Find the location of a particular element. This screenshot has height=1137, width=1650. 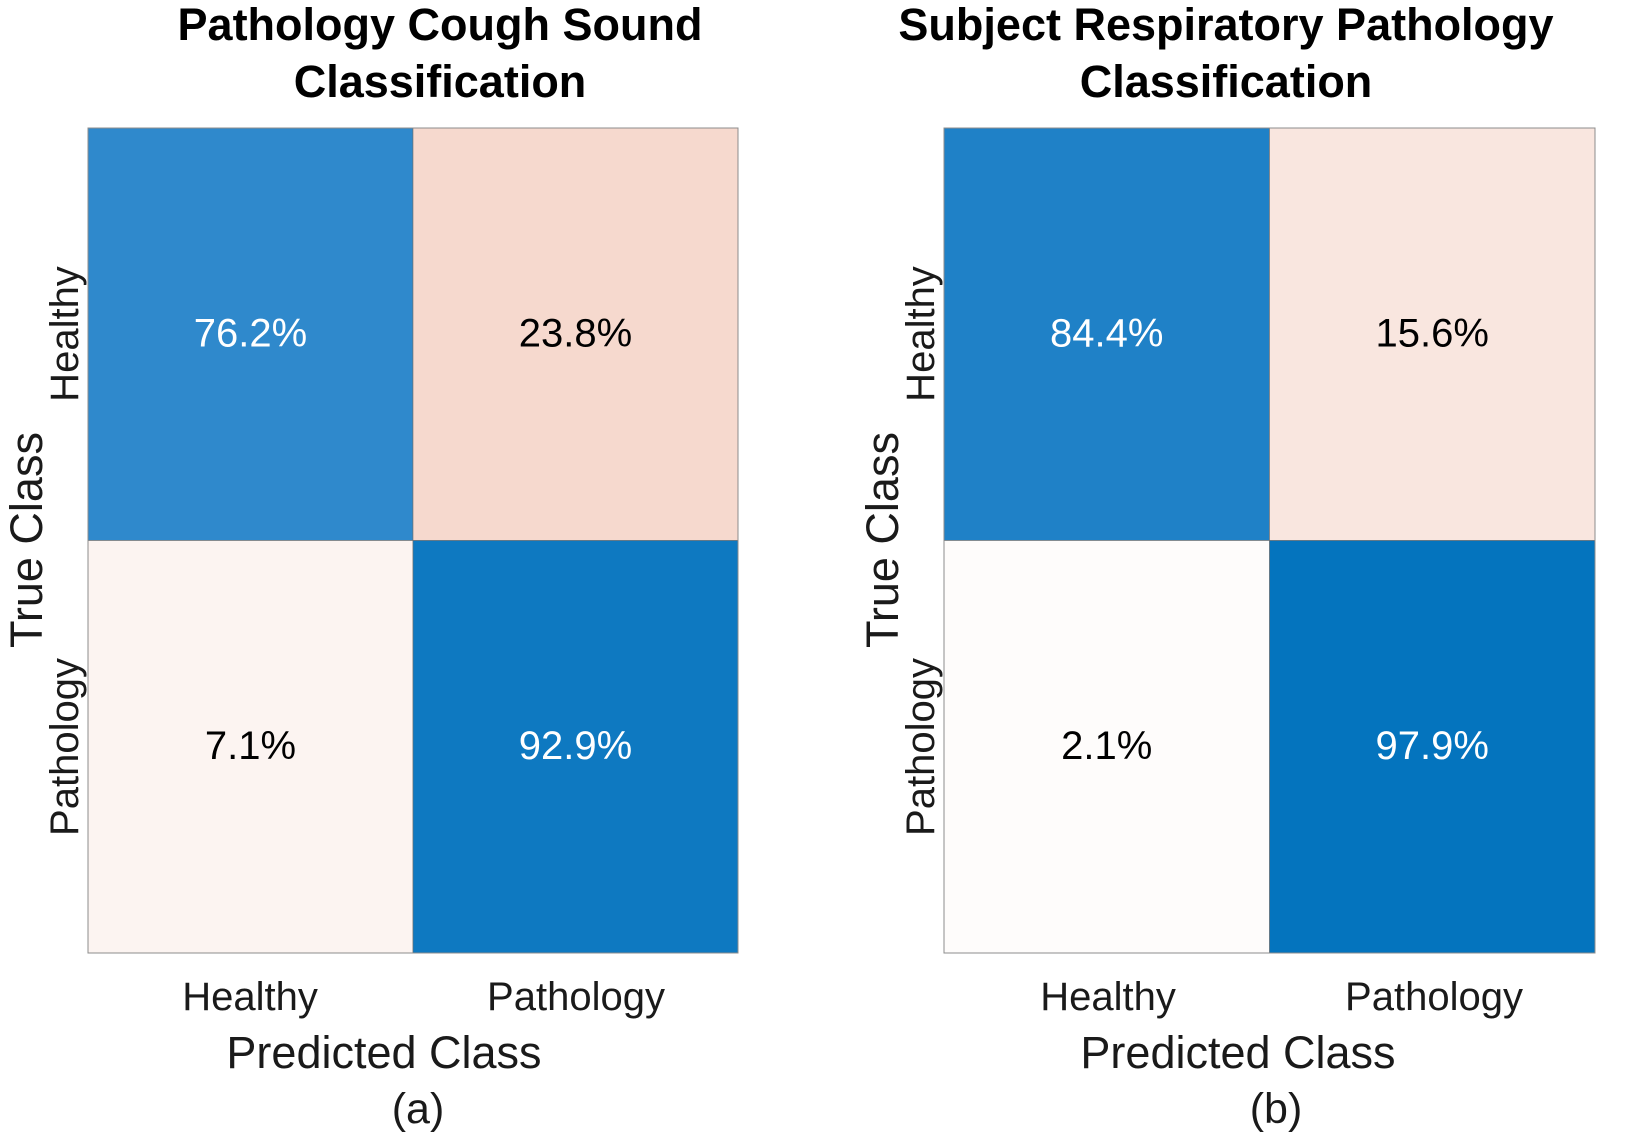

cell-value-label: 2.1% is located at coordinates (1106, 746).